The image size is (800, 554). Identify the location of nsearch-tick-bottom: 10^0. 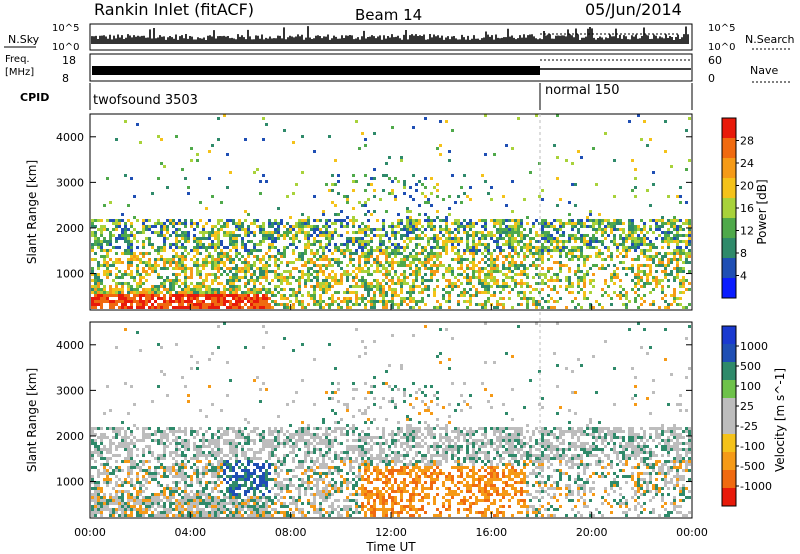
(721, 47).